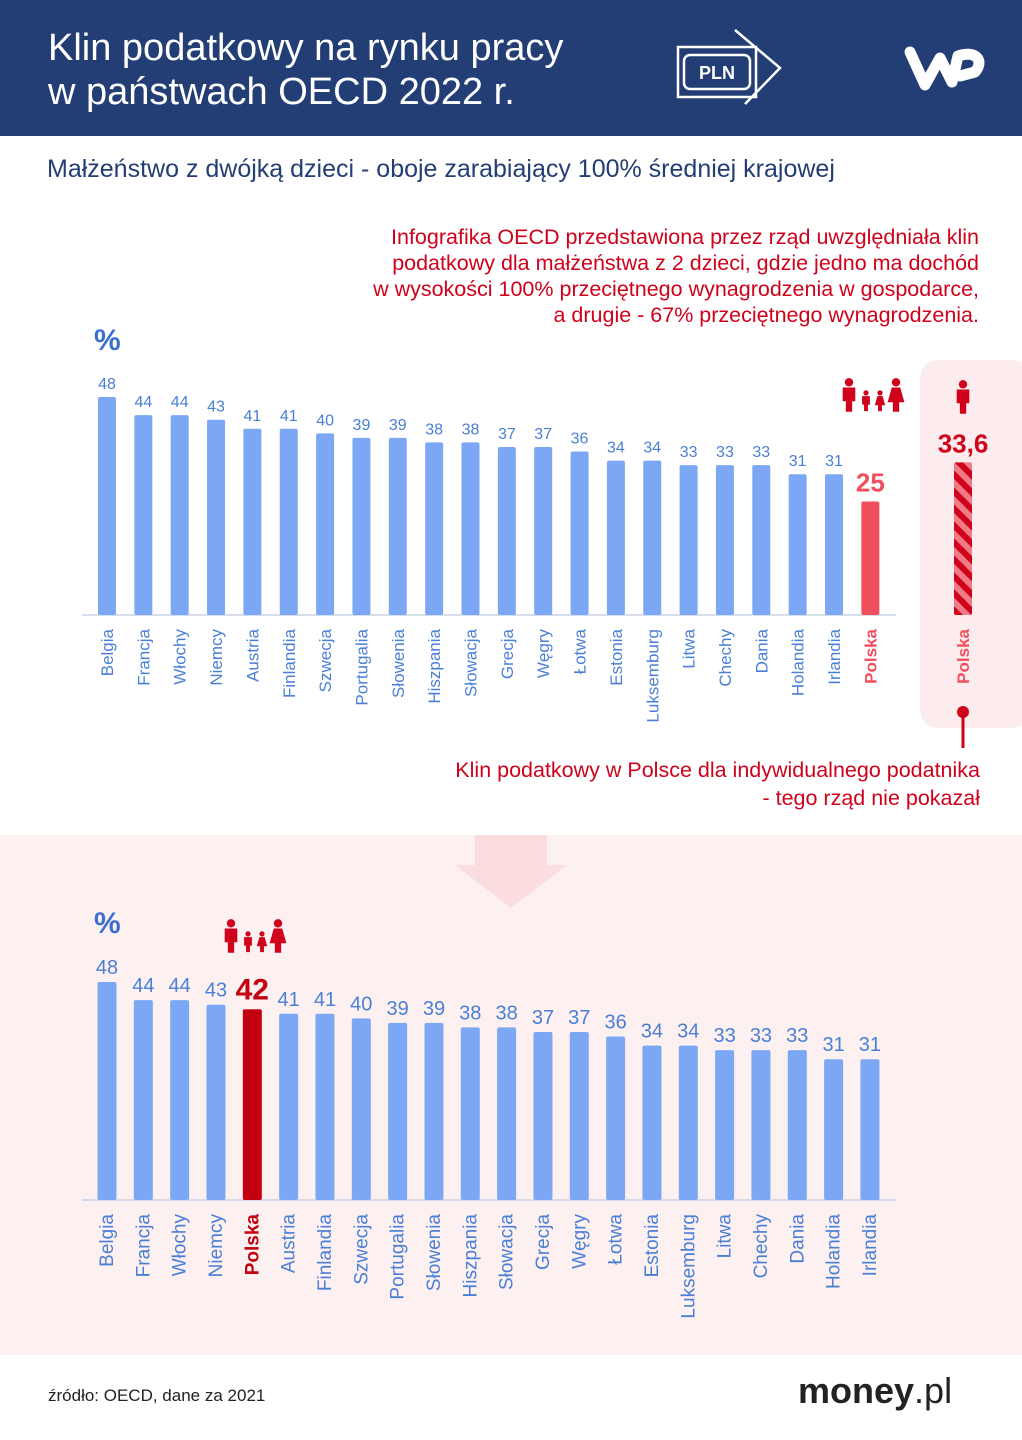 This screenshot has height=1440, width=1022. What do you see at coordinates (761, 540) in the screenshot?
I see `bar-dania` at bounding box center [761, 540].